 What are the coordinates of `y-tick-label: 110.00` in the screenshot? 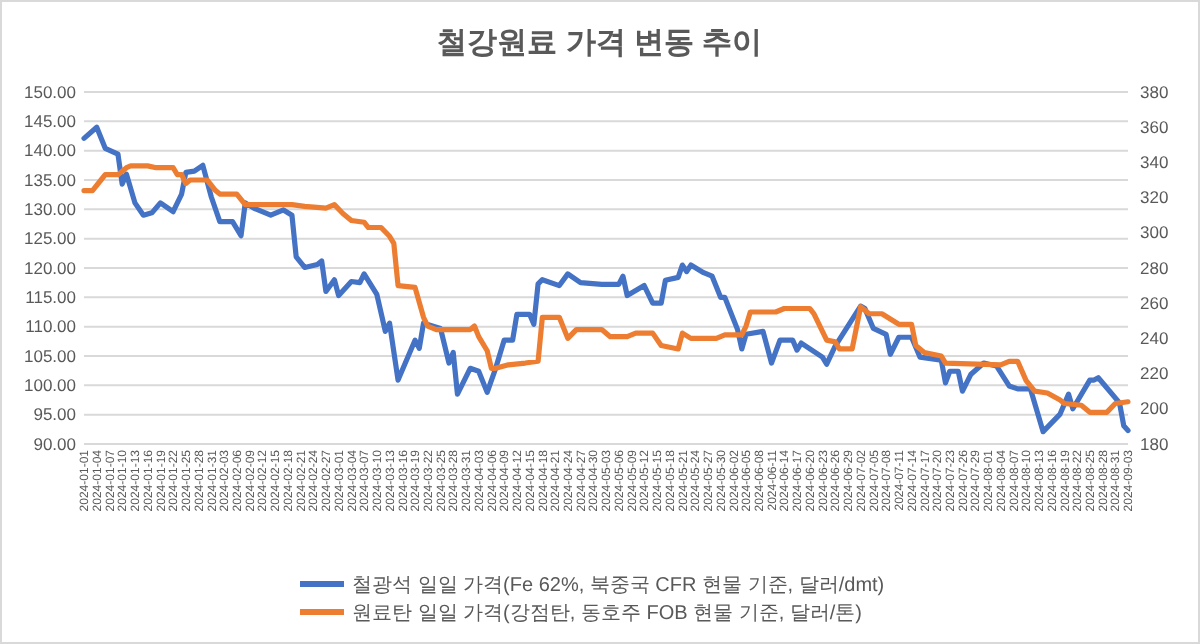 It's located at (51, 326).